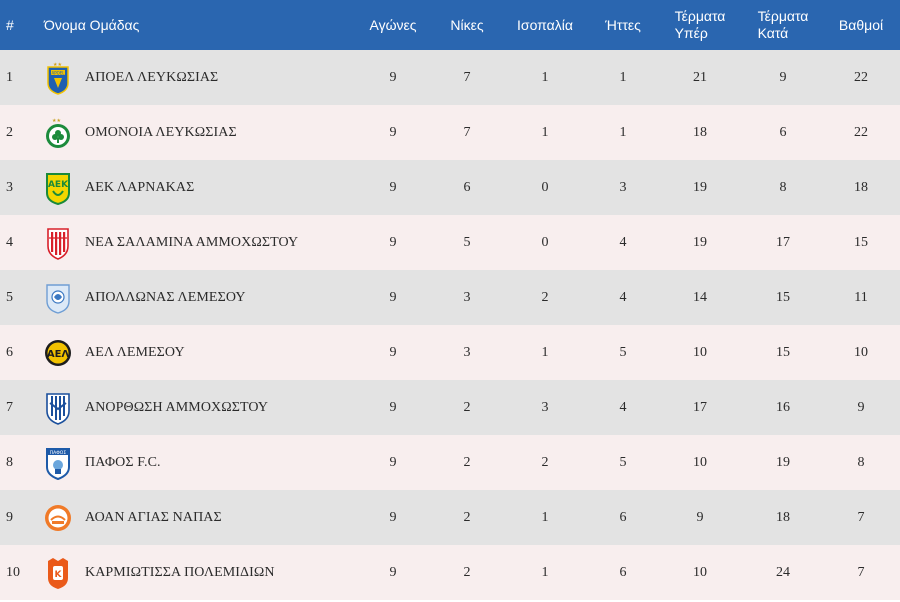  Describe the element at coordinates (773, 33) in the screenshot. I see `col-header-goals-against-line2: Κατά` at that location.